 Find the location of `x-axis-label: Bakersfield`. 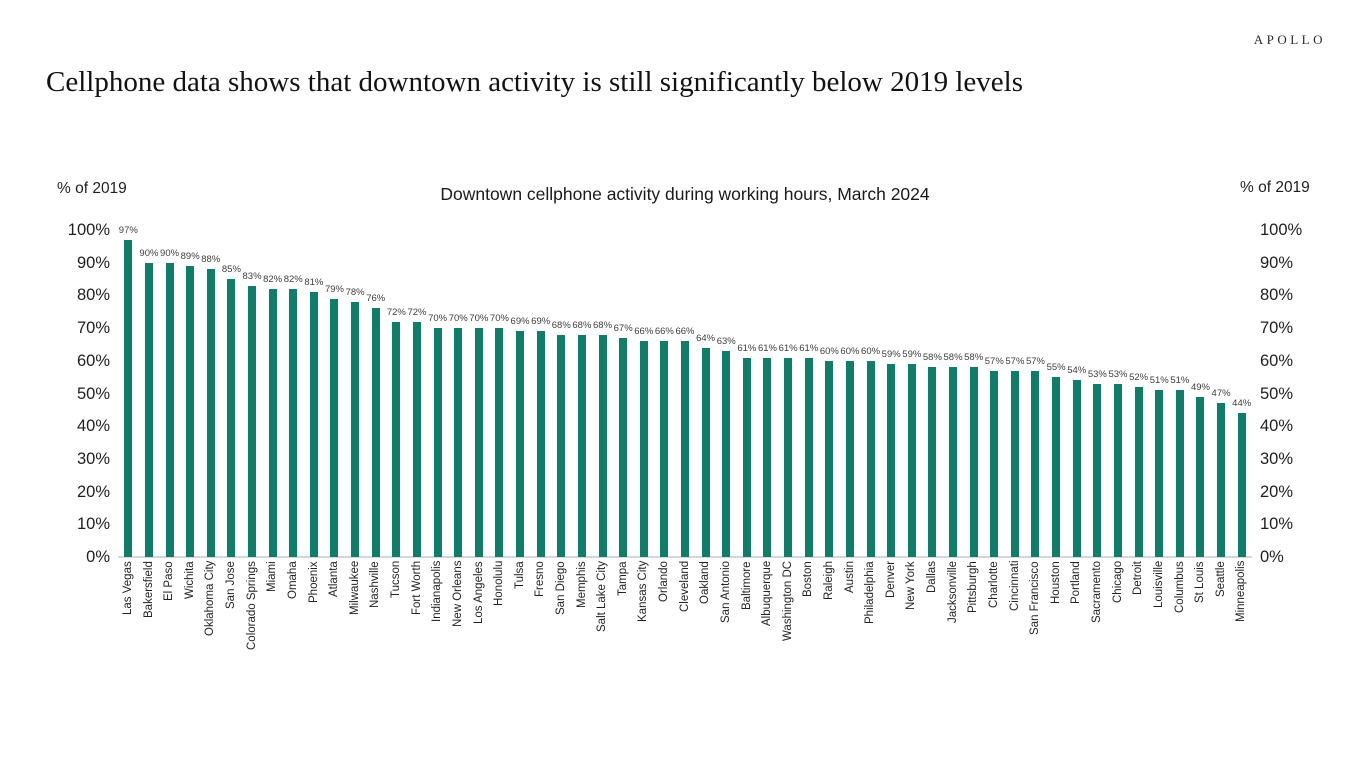

x-axis-label: Bakersfield is located at coordinates (148, 589).